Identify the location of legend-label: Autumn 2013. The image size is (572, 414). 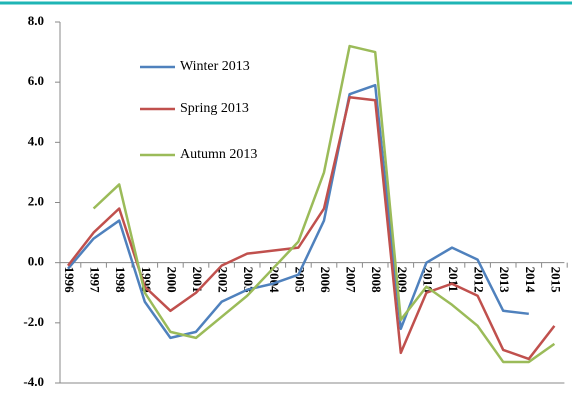
(218, 154).